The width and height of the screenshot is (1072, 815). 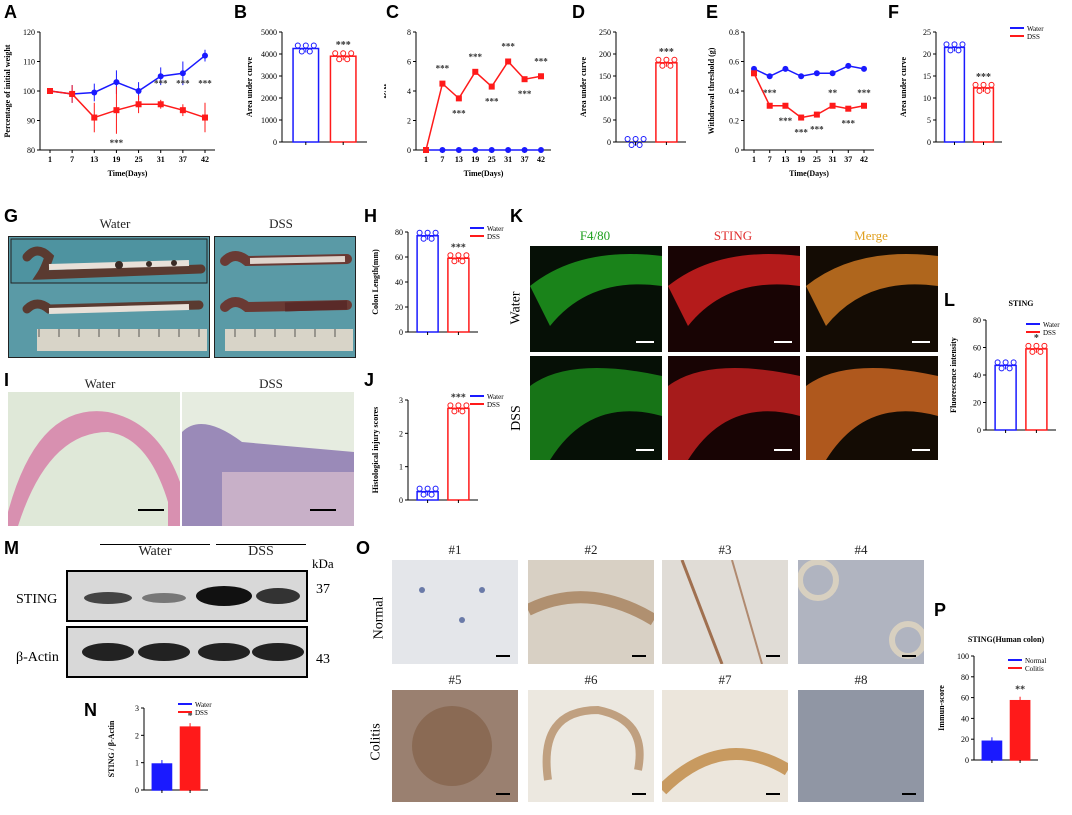 What do you see at coordinates (109, 297) in the screenshot?
I see `colon-photo-water` at bounding box center [109, 297].